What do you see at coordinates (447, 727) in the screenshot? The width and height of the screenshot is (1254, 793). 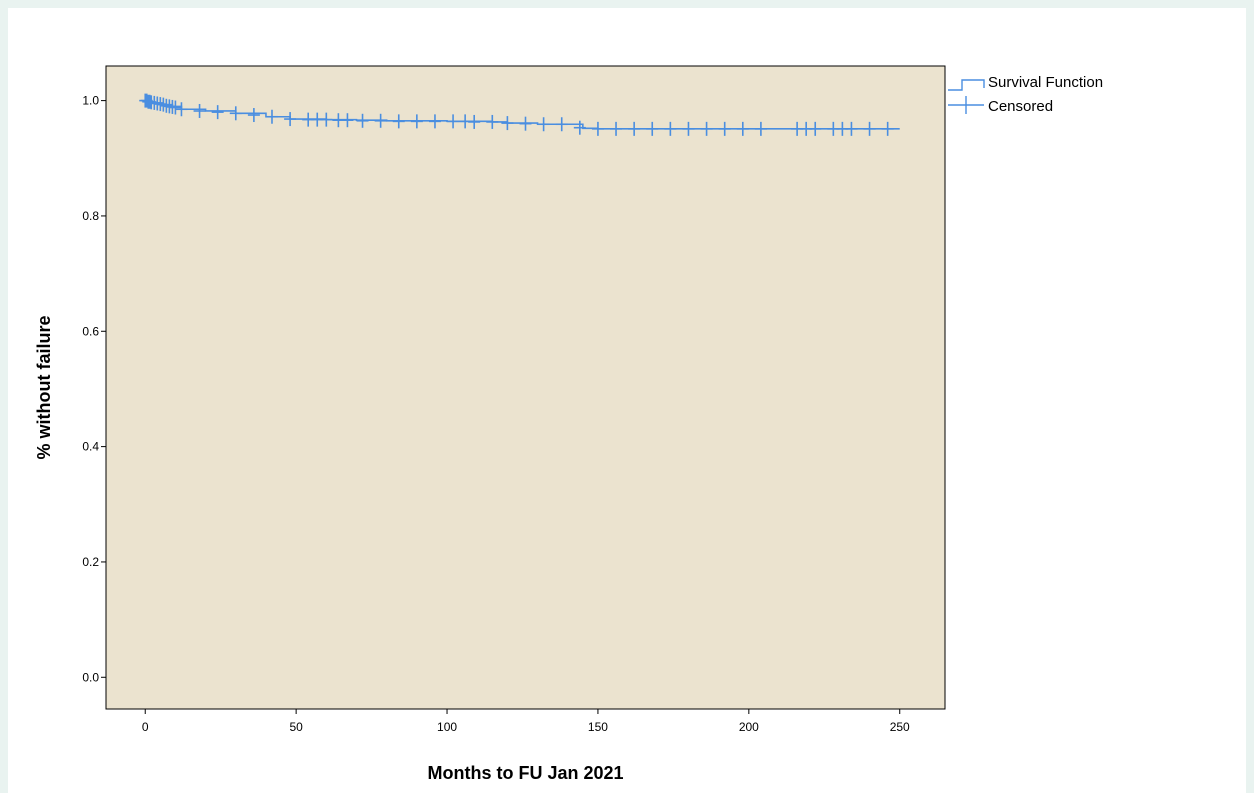 I see `x-tick-label: 100` at bounding box center [447, 727].